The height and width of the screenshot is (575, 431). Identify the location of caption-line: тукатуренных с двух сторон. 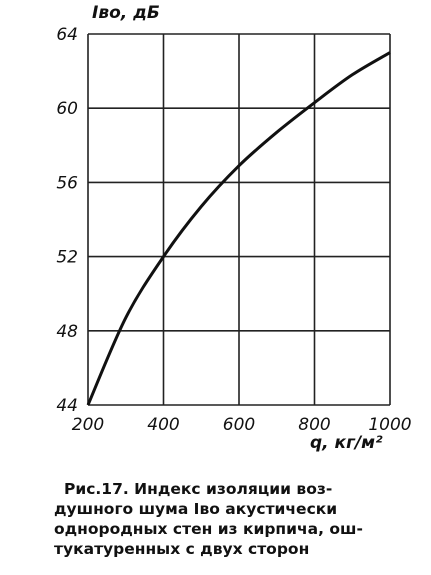
(181, 549).